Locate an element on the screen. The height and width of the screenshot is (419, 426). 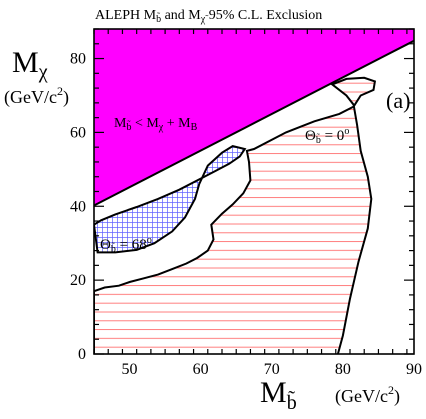
y-tick-label: 80 is located at coordinates (78, 59).